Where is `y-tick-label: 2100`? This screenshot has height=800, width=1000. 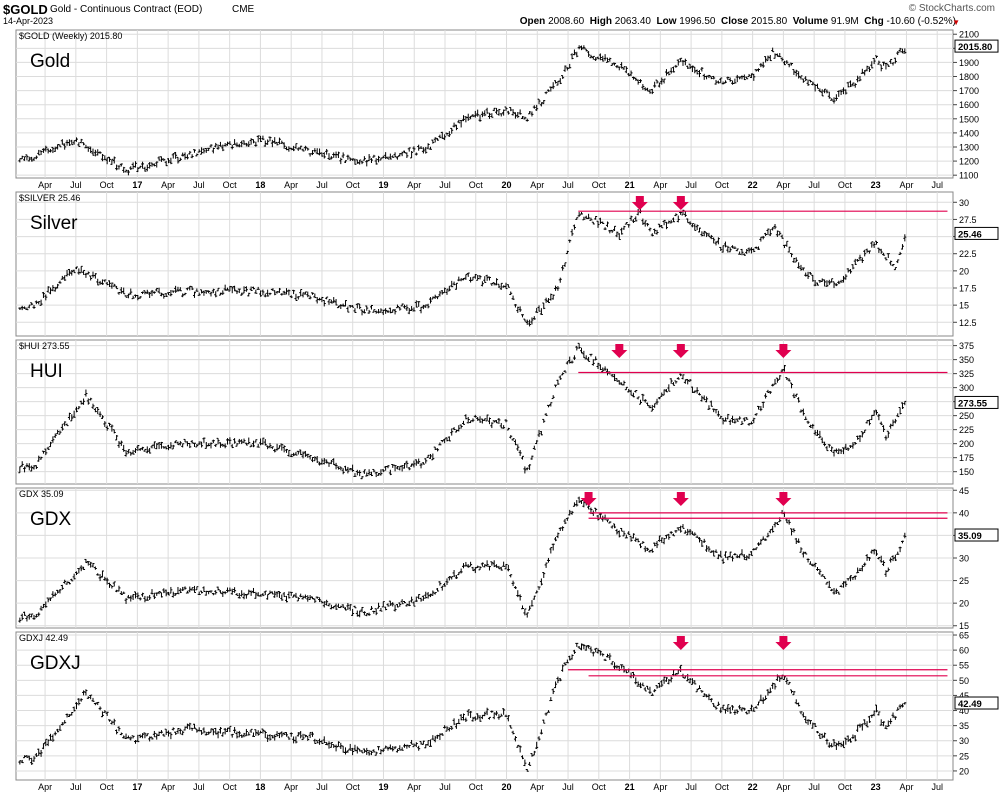
y-tick-label: 2100 is located at coordinates (969, 35).